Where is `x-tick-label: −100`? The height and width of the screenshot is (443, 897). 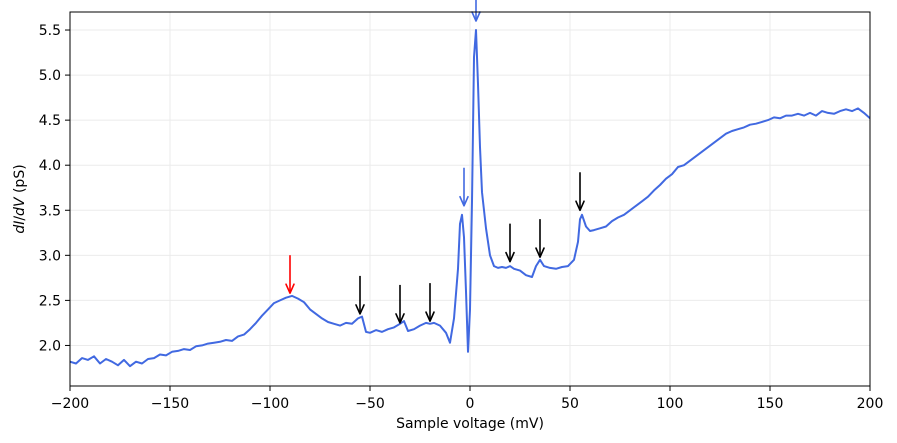
x-tick-label: −100 is located at coordinates (270, 404).